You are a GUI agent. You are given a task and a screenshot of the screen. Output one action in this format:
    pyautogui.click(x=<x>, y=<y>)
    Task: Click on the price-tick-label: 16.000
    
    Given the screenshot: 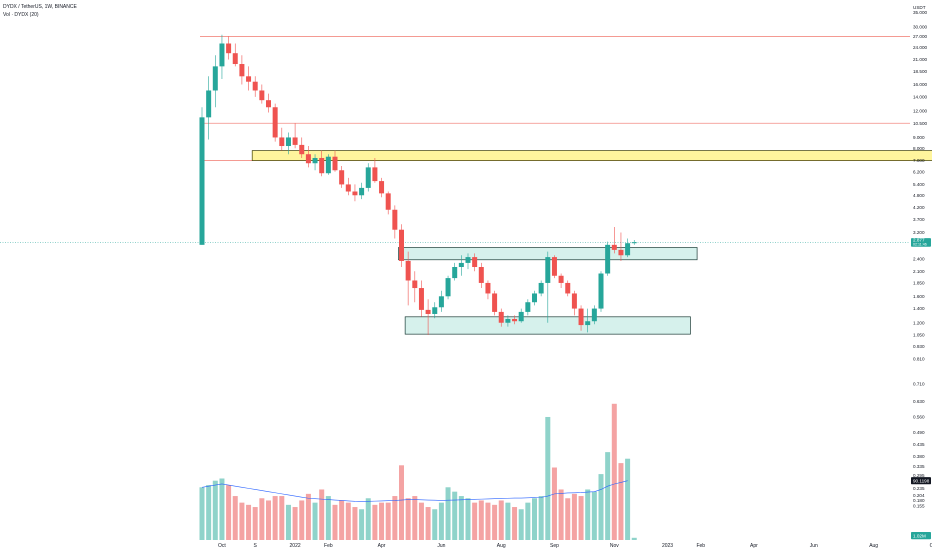 What is the action you would take?
    pyautogui.click(x=920, y=84)
    